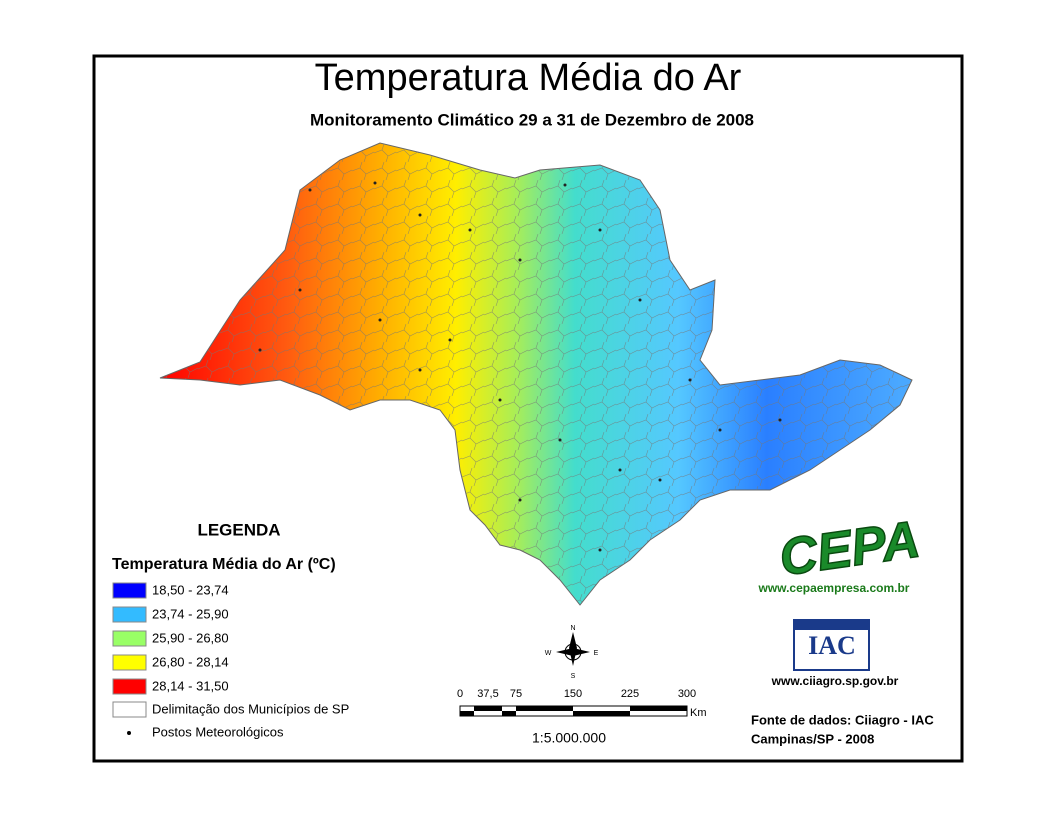 This screenshot has width=1056, height=816. What do you see at coordinates (190, 637) in the screenshot?
I see `legend-label: 25,90 - 26,80` at bounding box center [190, 637].